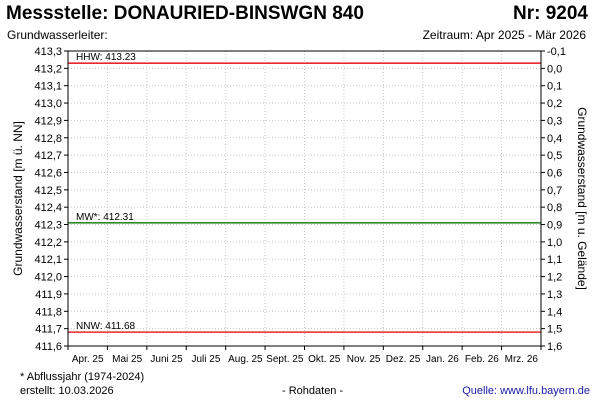 The image size is (600, 400). I want to click on left-tick-label: 412,6, so click(48, 173).